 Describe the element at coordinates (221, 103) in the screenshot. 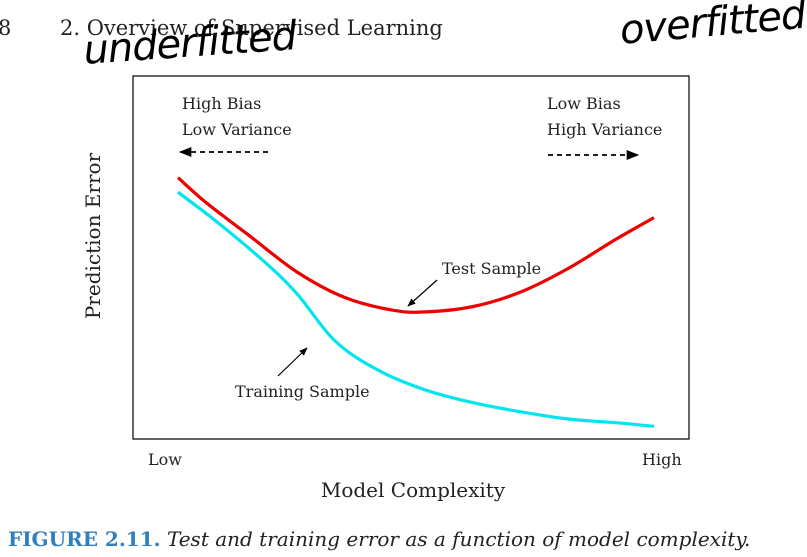

I see `region-label-left-1: High Bias` at that location.